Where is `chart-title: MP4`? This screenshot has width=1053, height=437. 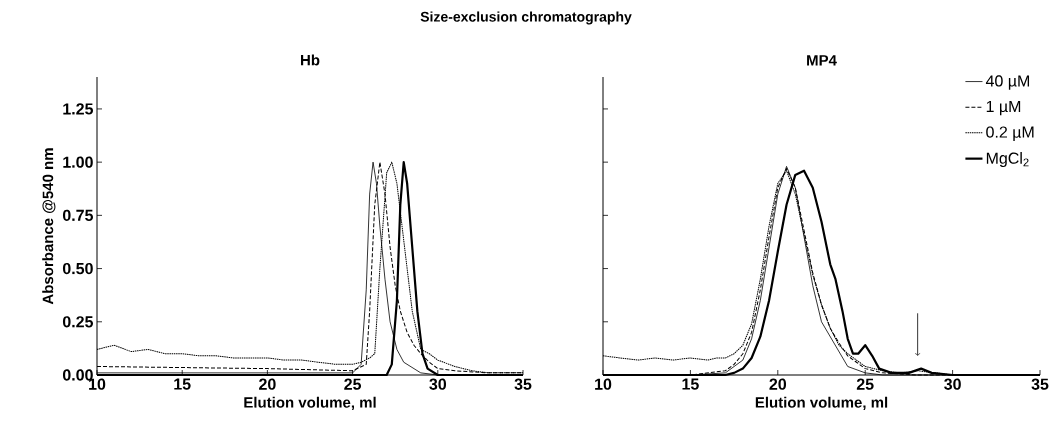
chart-title: MP4 is located at coordinates (822, 60).